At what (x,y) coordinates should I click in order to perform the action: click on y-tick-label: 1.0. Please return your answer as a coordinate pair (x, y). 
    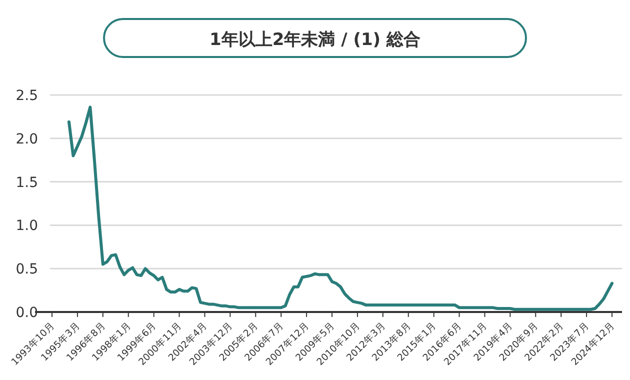
    Looking at the image, I should click on (27, 226).